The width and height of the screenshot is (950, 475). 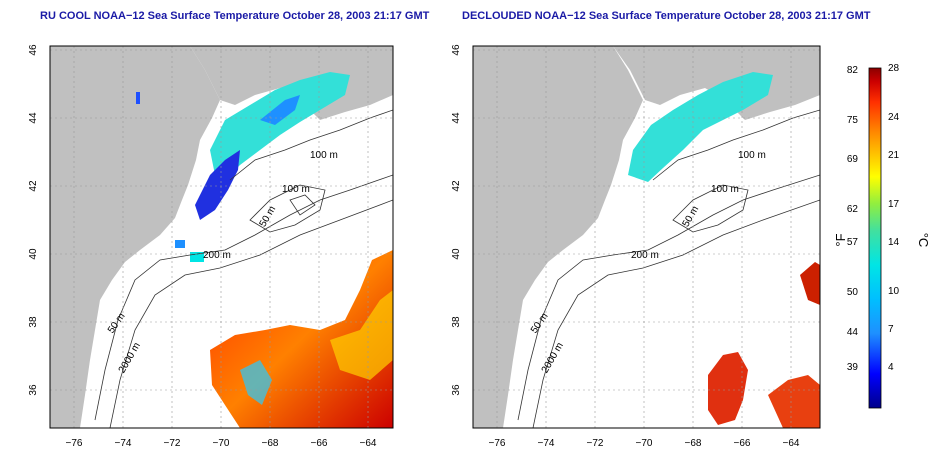 I want to click on c-tick-label: 28, so click(x=894, y=68).